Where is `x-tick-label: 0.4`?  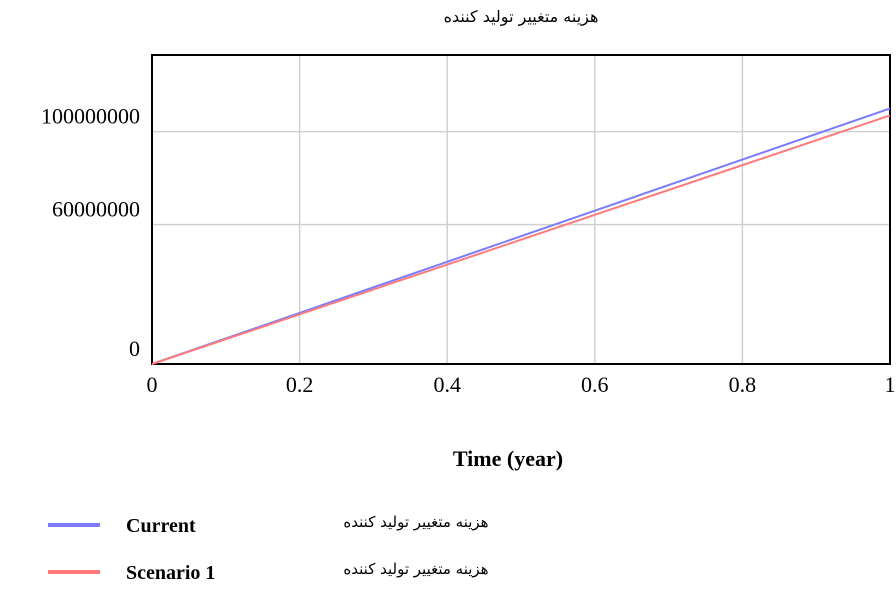
x-tick-label: 0.4 is located at coordinates (447, 384).